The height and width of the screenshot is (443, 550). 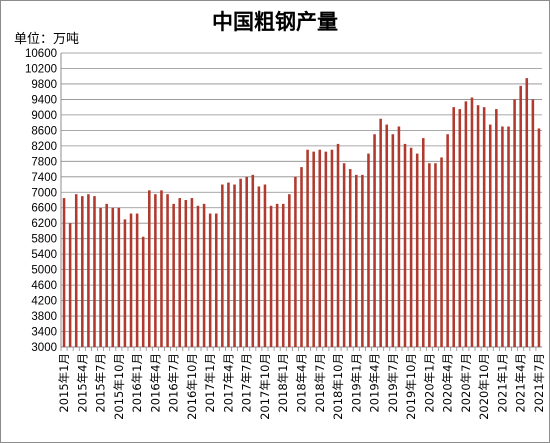 What do you see at coordinates (101, 383) in the screenshot?
I see `x-tick-label: 2015年7月` at bounding box center [101, 383].